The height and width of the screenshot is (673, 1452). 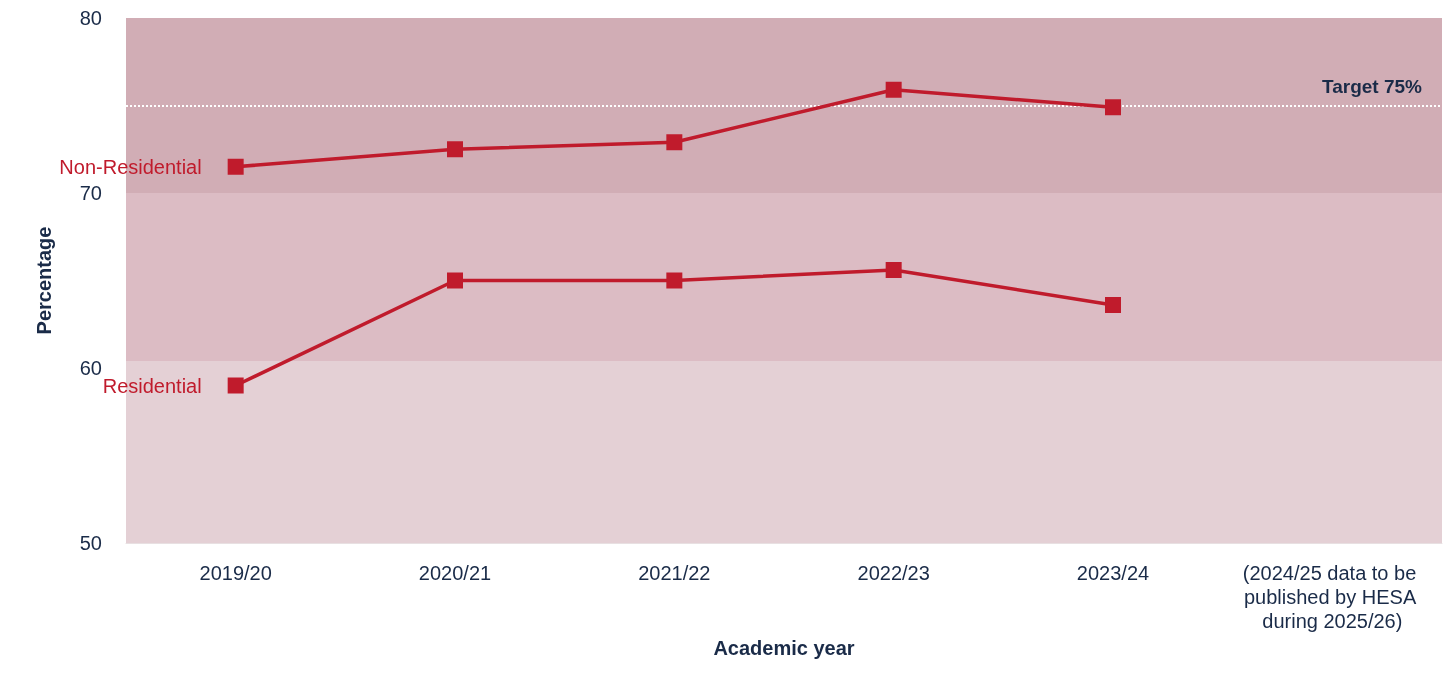 I want to click on y-tick-label: 80, so click(x=90, y=18).